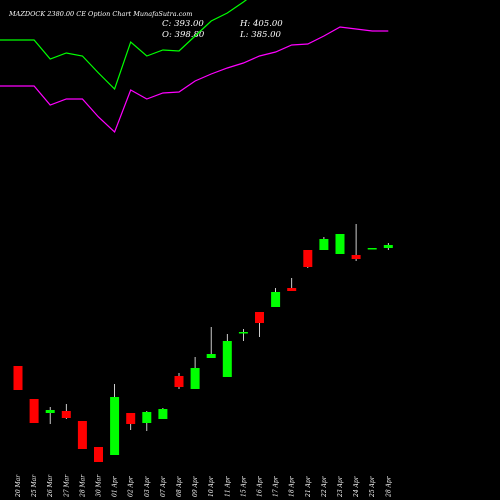  Describe the element at coordinates (147, 486) in the screenshot. I see `x-tick-label: 03 Apr` at that location.